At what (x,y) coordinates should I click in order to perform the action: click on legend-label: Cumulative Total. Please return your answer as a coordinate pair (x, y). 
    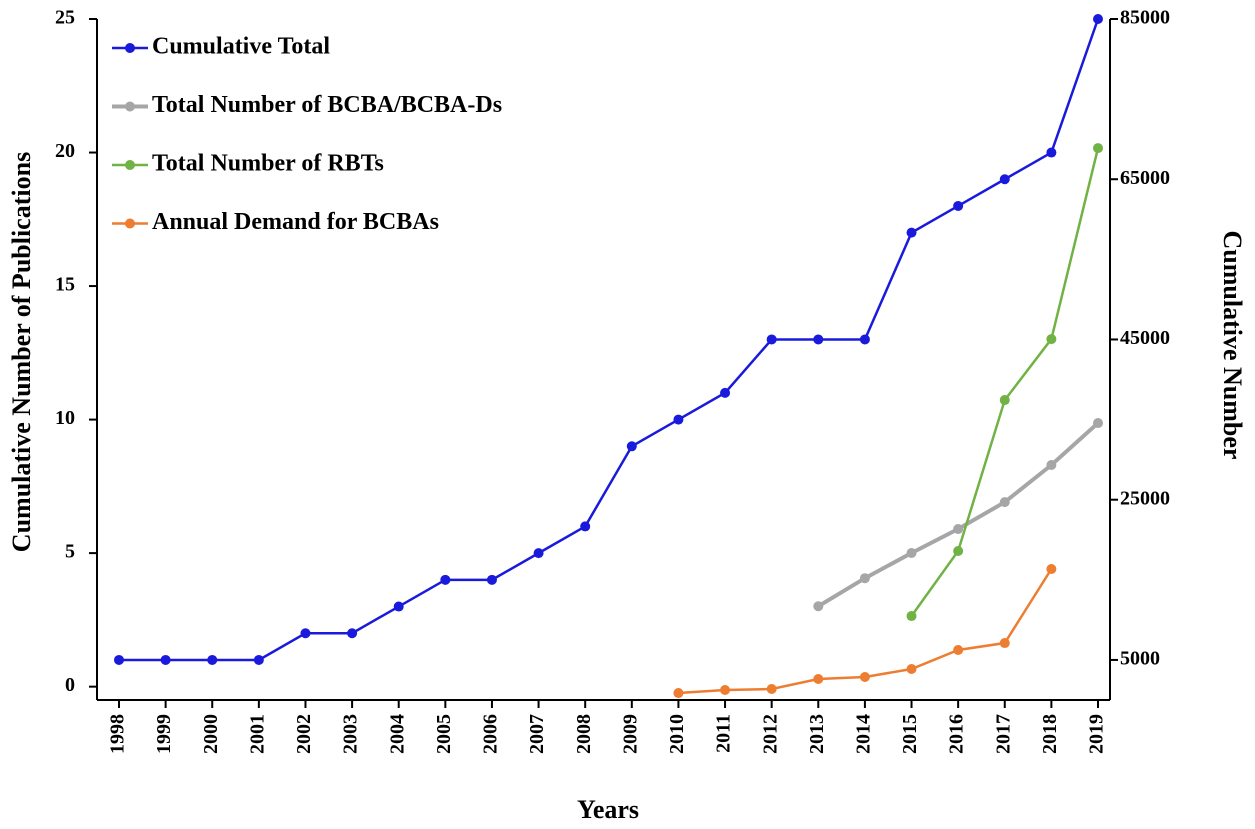
    Looking at the image, I should click on (241, 47).